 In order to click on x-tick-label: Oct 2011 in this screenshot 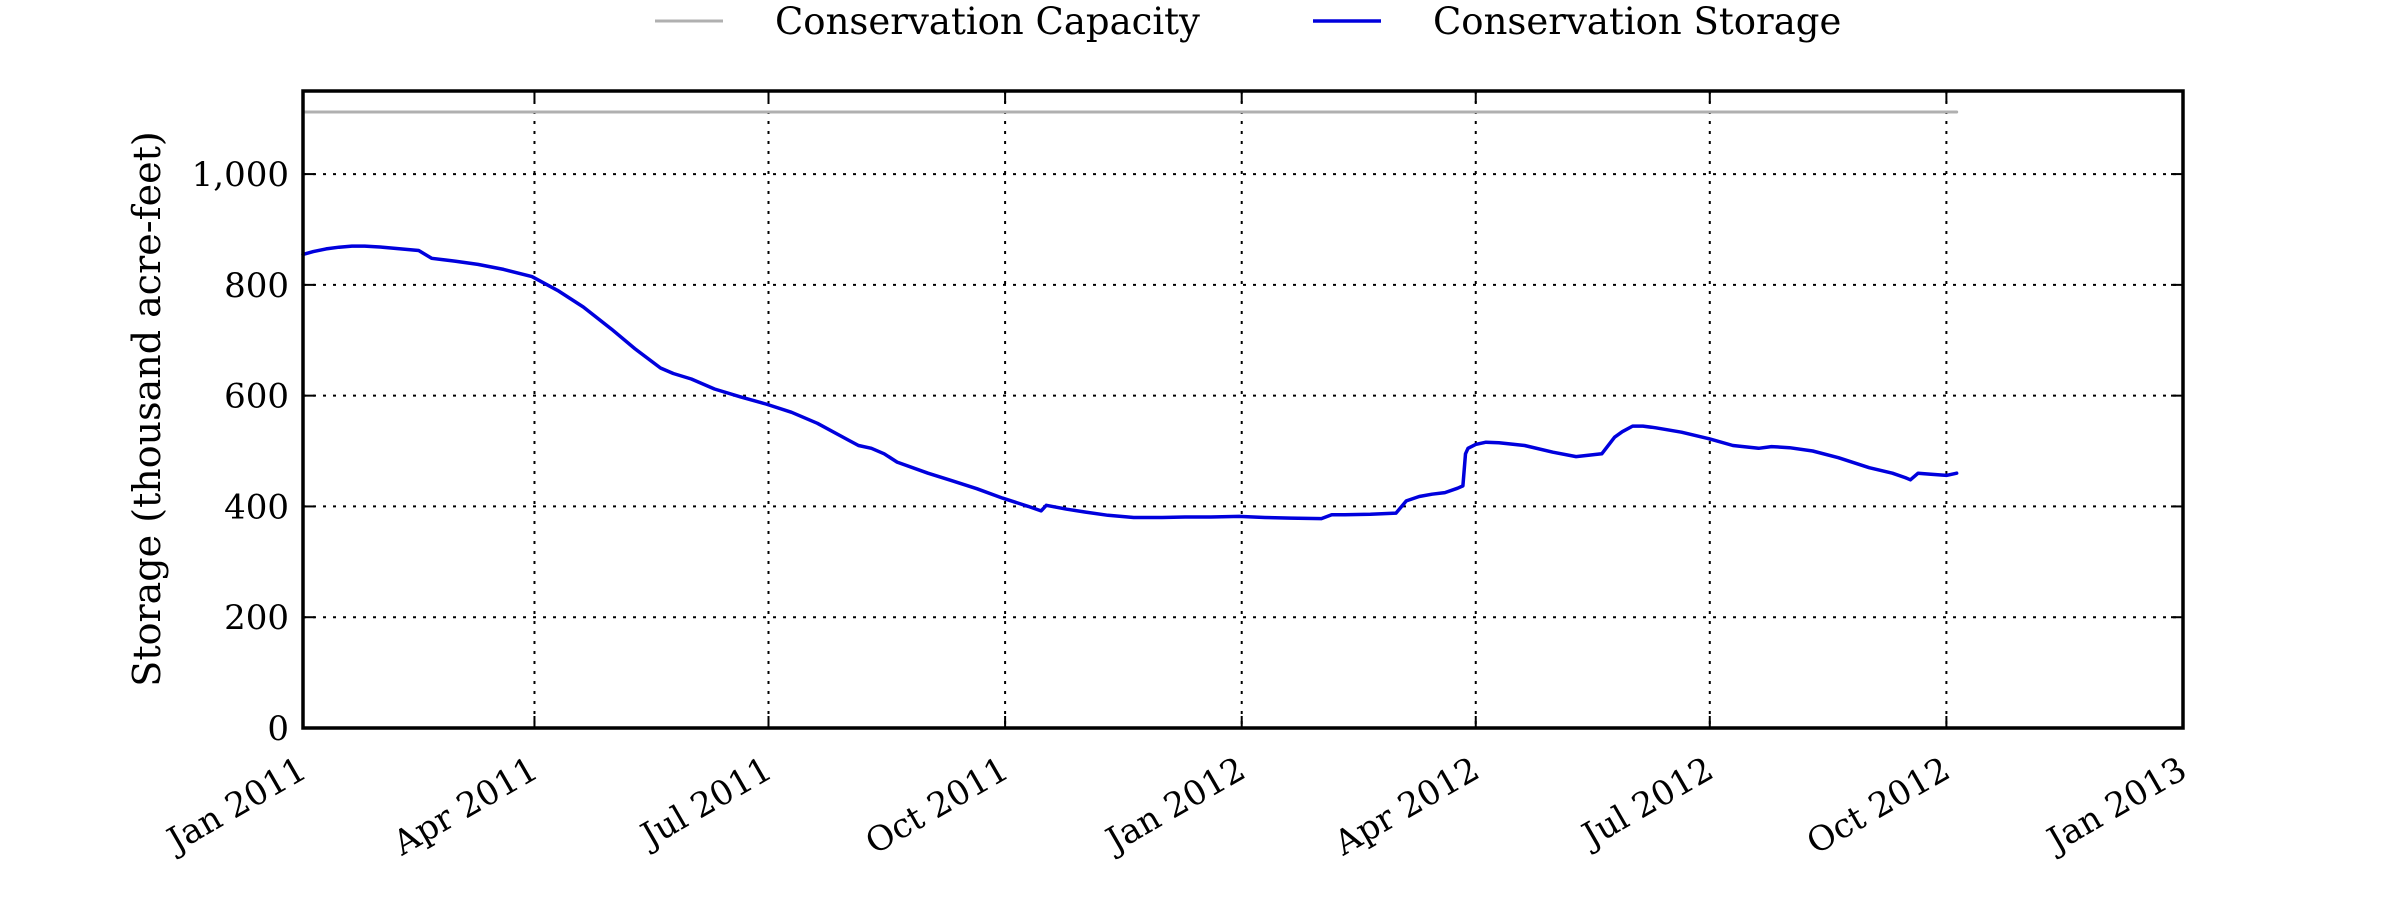, I will do `click(937, 806)`.